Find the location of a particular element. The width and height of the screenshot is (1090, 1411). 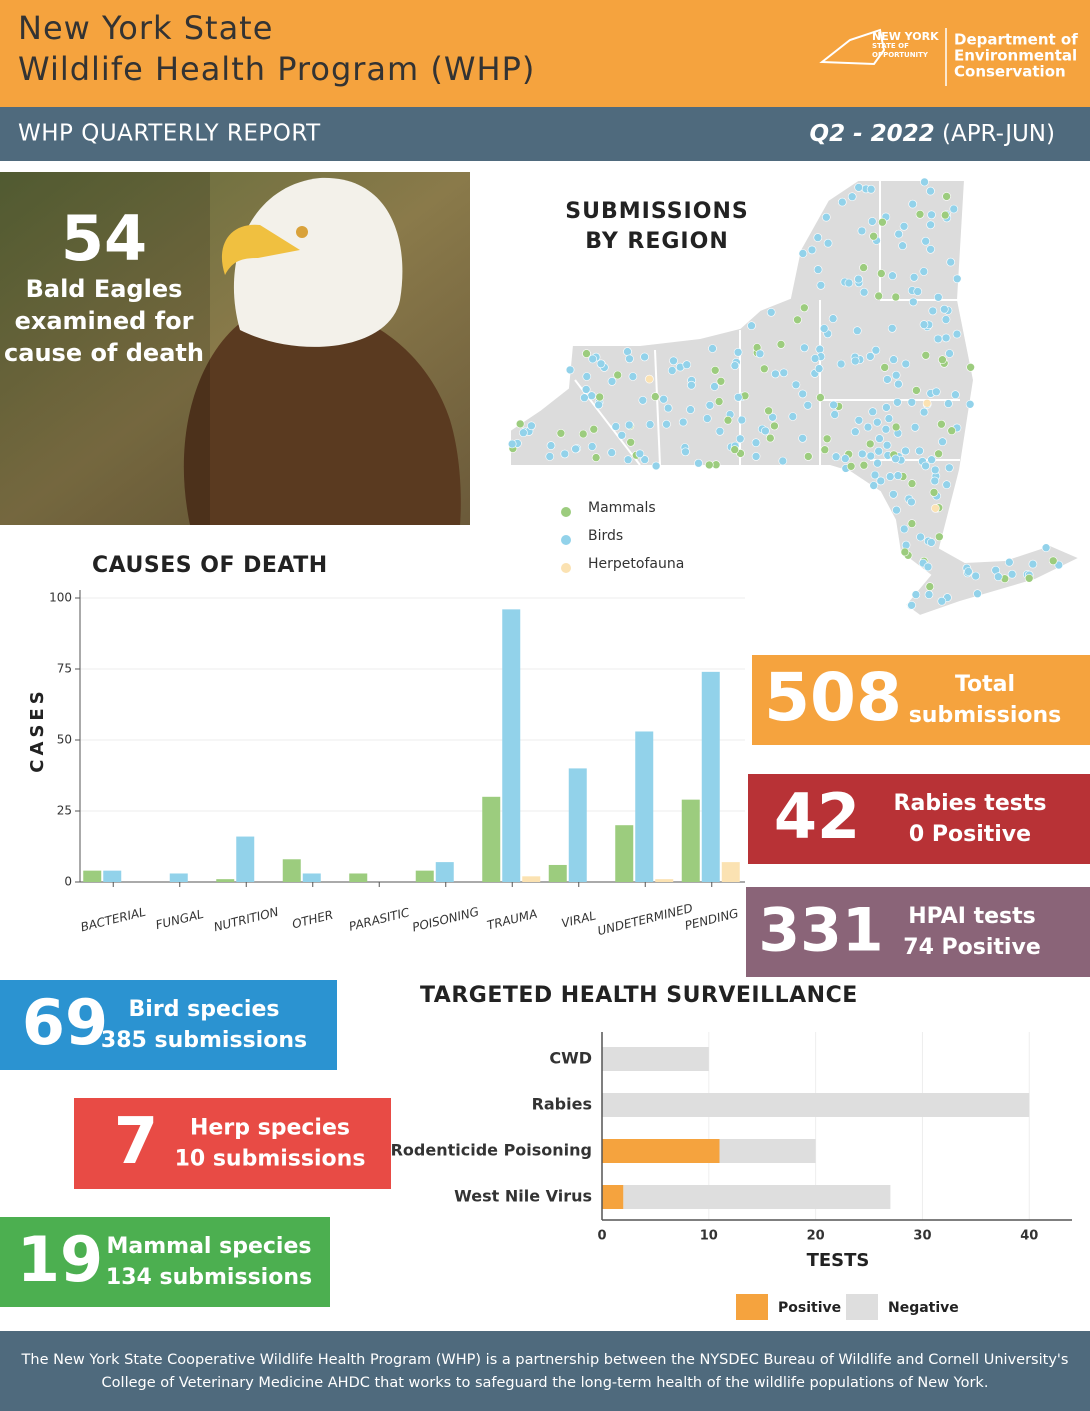

eagle-head is located at coordinates (318, 262).